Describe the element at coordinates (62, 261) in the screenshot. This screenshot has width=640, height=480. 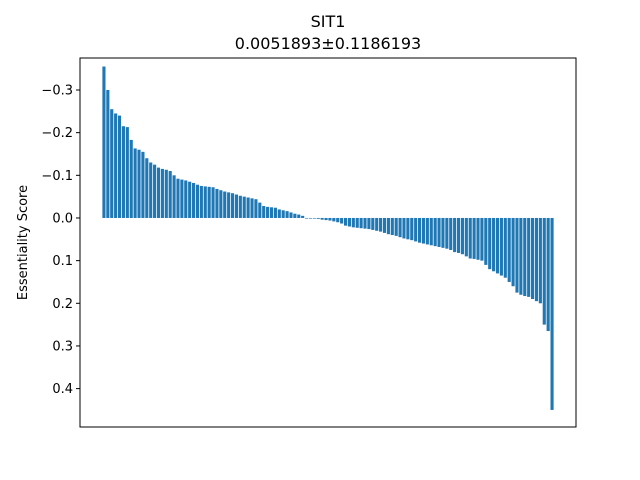
I see `y-tick-label: 0.1` at that location.